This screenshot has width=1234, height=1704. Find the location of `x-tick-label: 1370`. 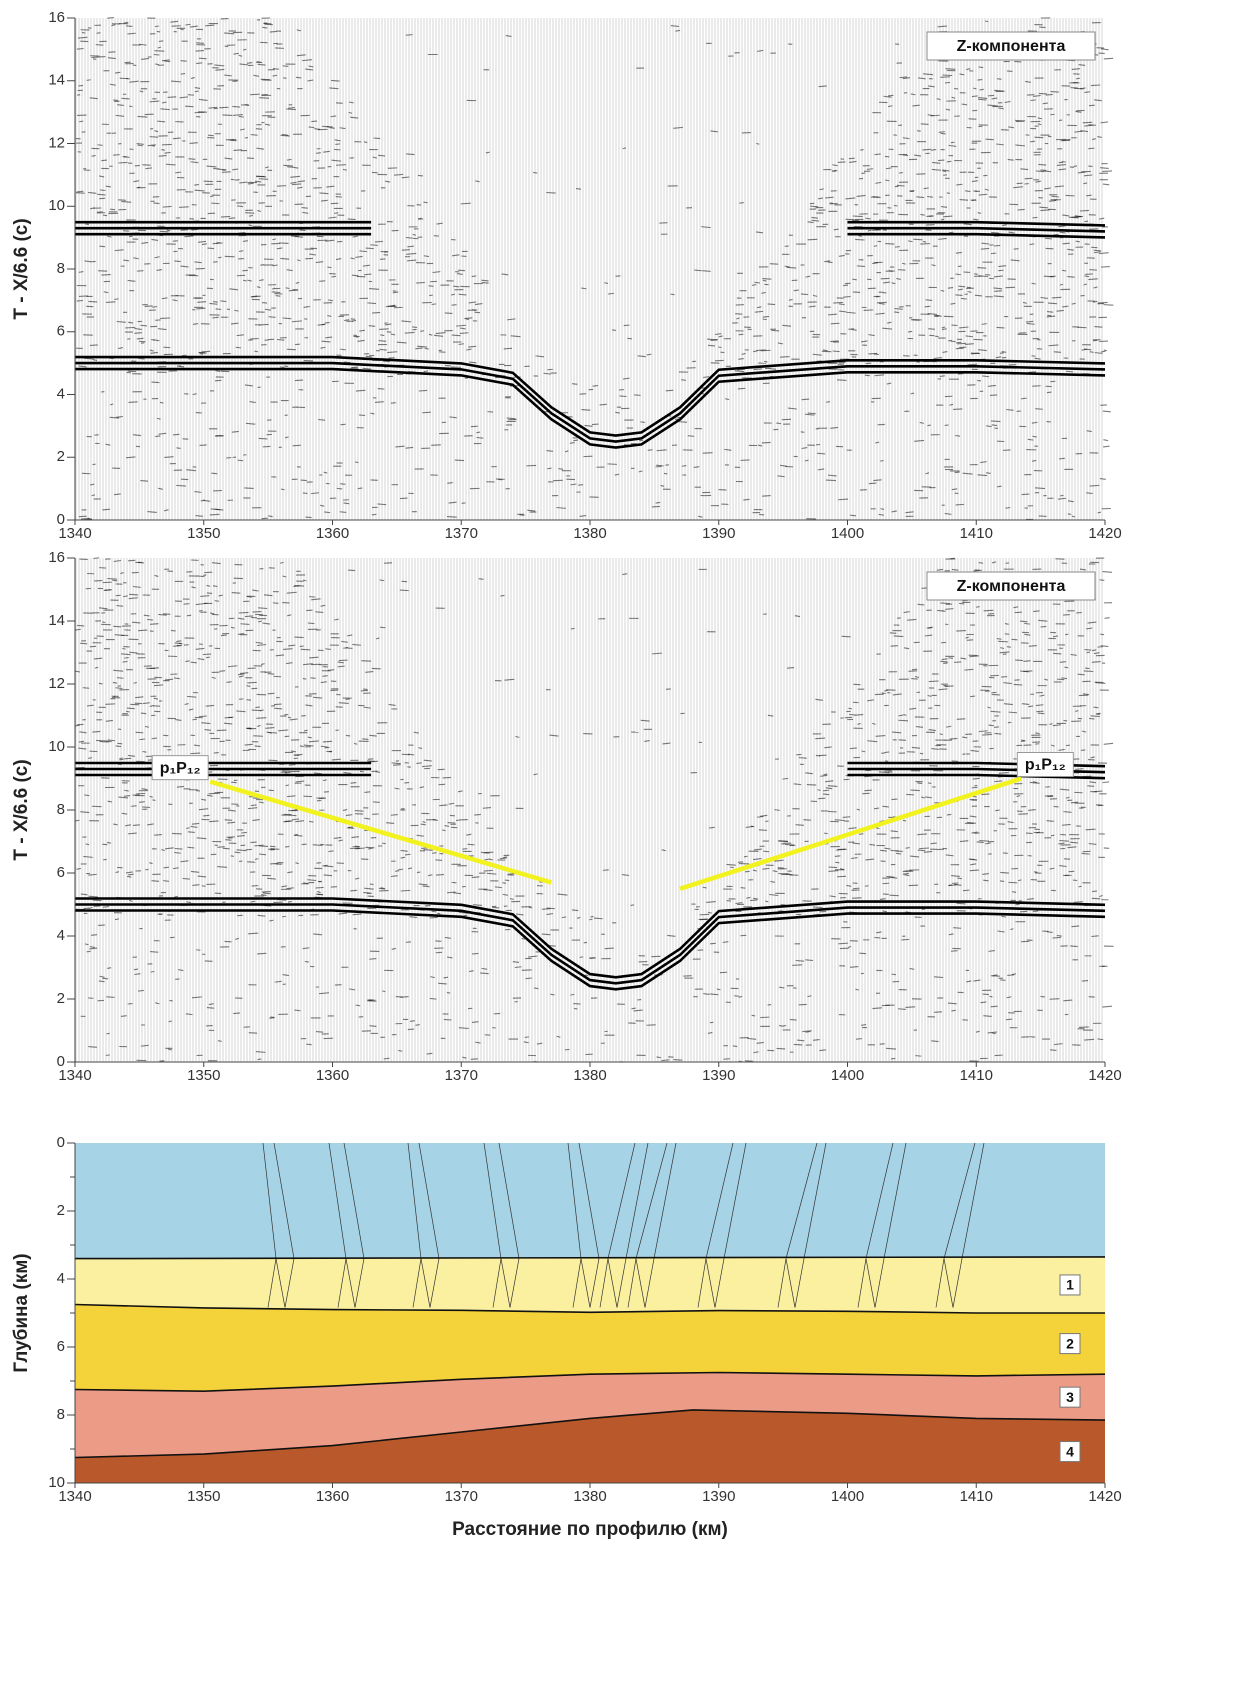

x-tick-label: 1370 is located at coordinates (461, 533).